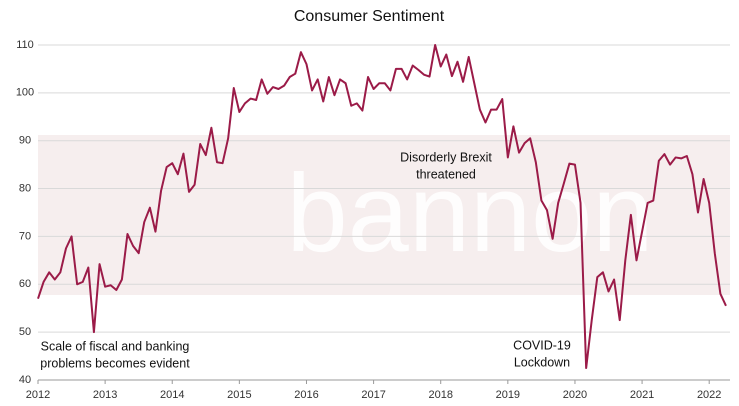 This screenshot has width=739, height=406. Describe the element at coordinates (105, 395) in the screenshot. I see `x-tick-label: 2013` at that location.